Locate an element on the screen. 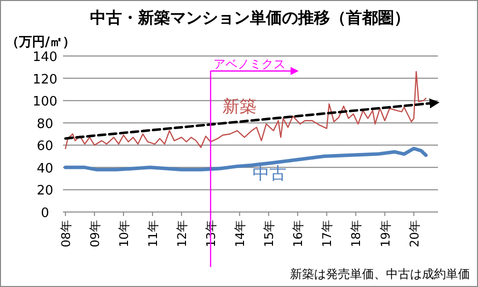  chart-title: 中古・新築マンション単価の推移（首都圏） is located at coordinates (250, 17).